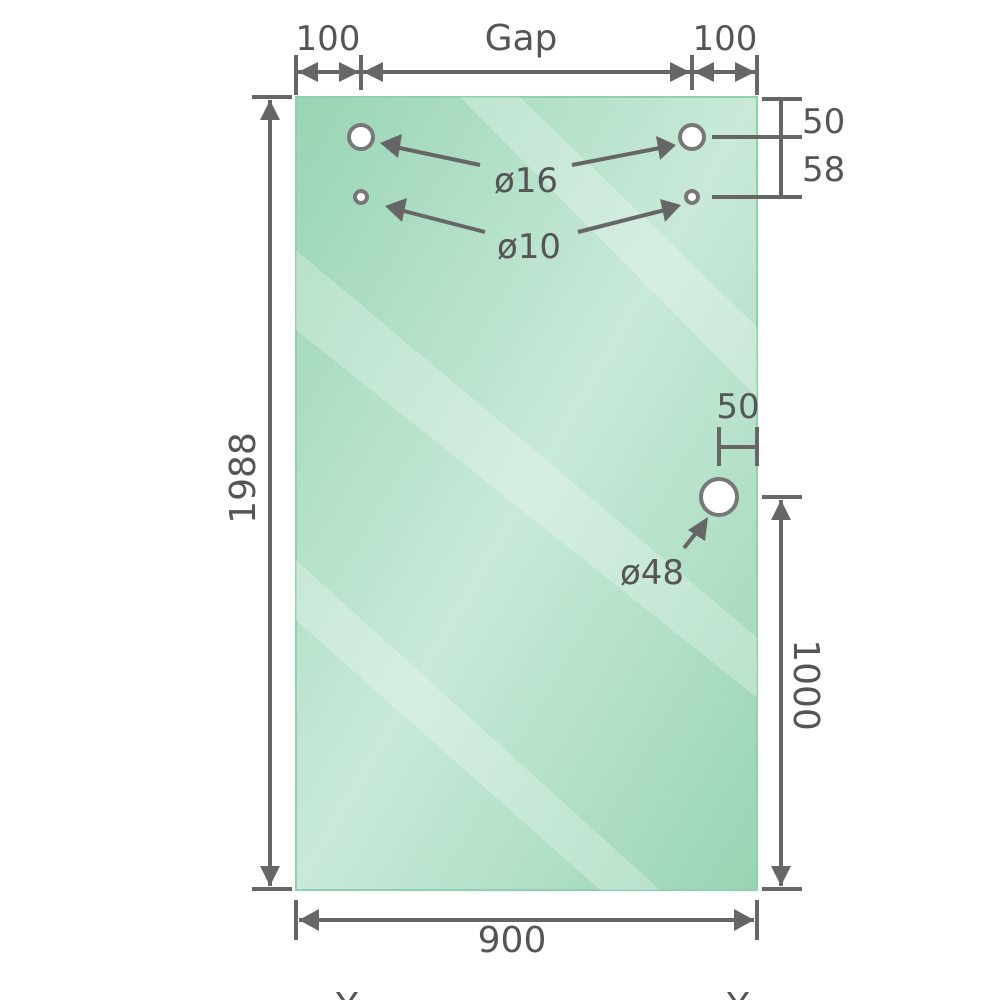 The height and width of the screenshot is (1000, 1000). What do you see at coordinates (529, 247) in the screenshot?
I see `lower-hole-diameter-label: ø10` at bounding box center [529, 247].